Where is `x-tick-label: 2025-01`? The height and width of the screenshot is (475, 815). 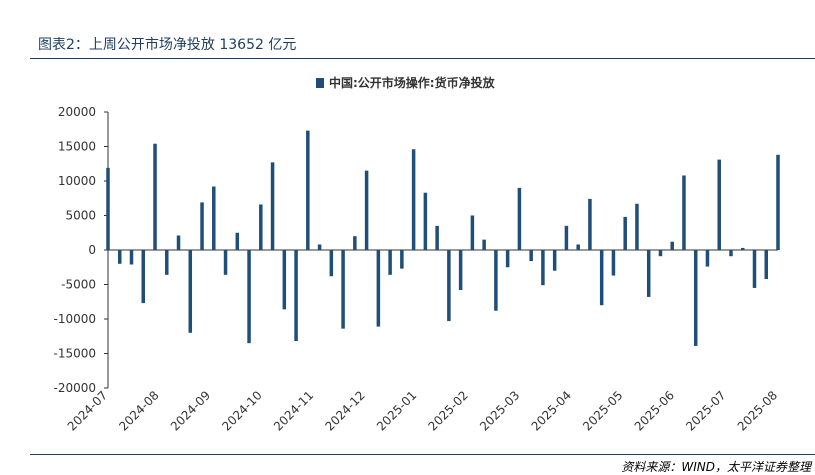
x-tick-label: 2025-01 is located at coordinates (396, 410).